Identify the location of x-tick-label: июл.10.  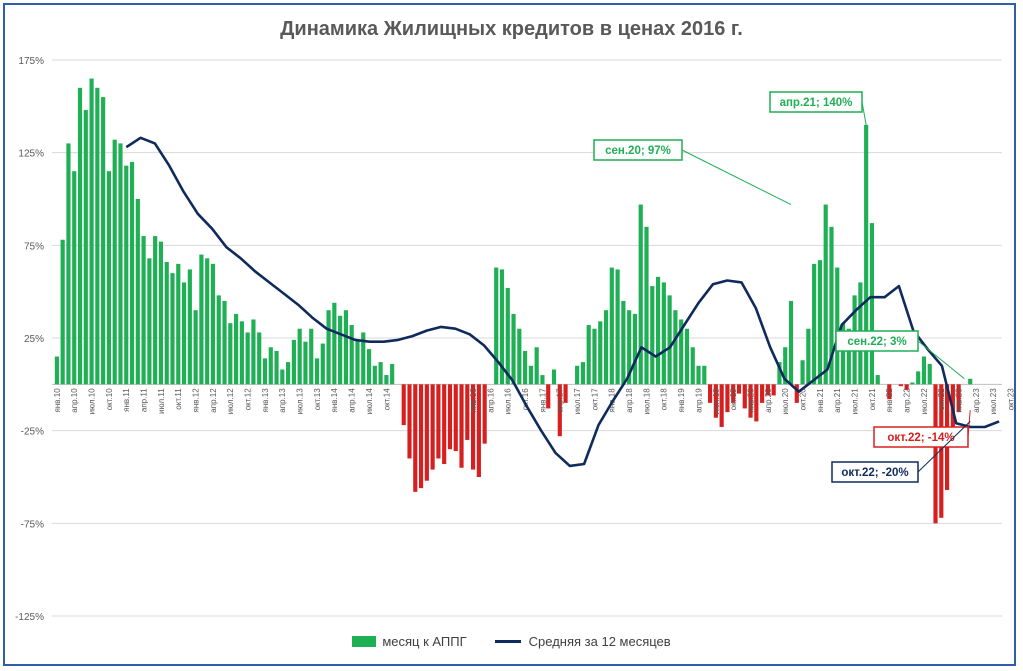
(91, 401).